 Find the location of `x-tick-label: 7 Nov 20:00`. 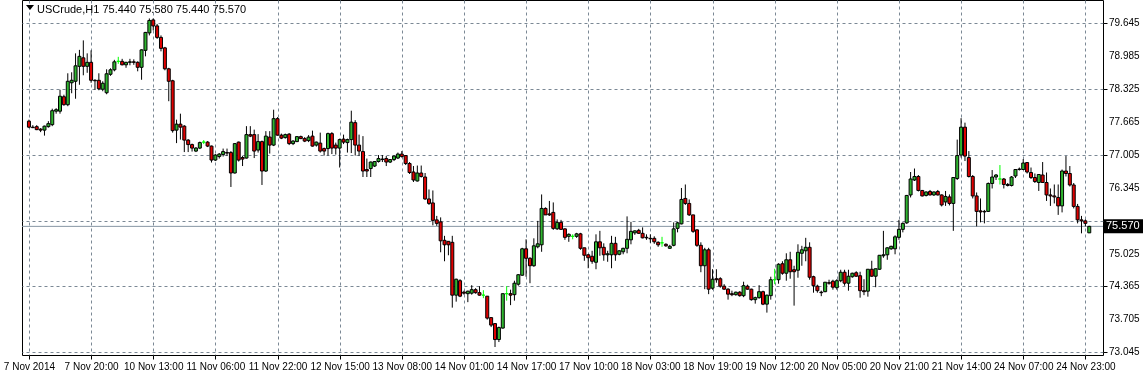

x-tick-label: 7 Nov 20:00 is located at coordinates (91, 366).